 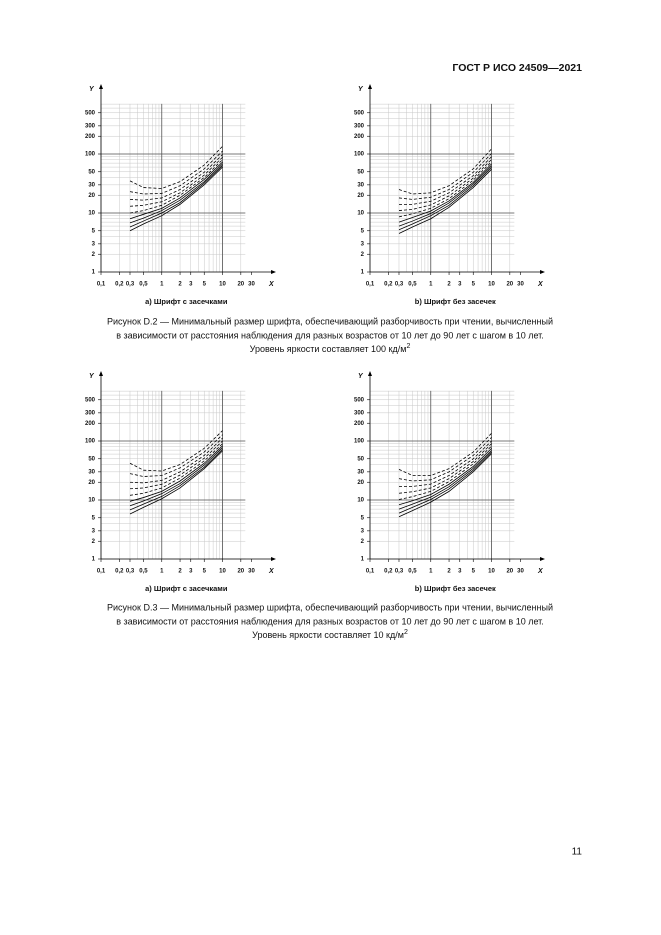 What do you see at coordinates (370, 572) in the screenshot?
I see `x-tick-label: 0,1` at bounding box center [370, 572].